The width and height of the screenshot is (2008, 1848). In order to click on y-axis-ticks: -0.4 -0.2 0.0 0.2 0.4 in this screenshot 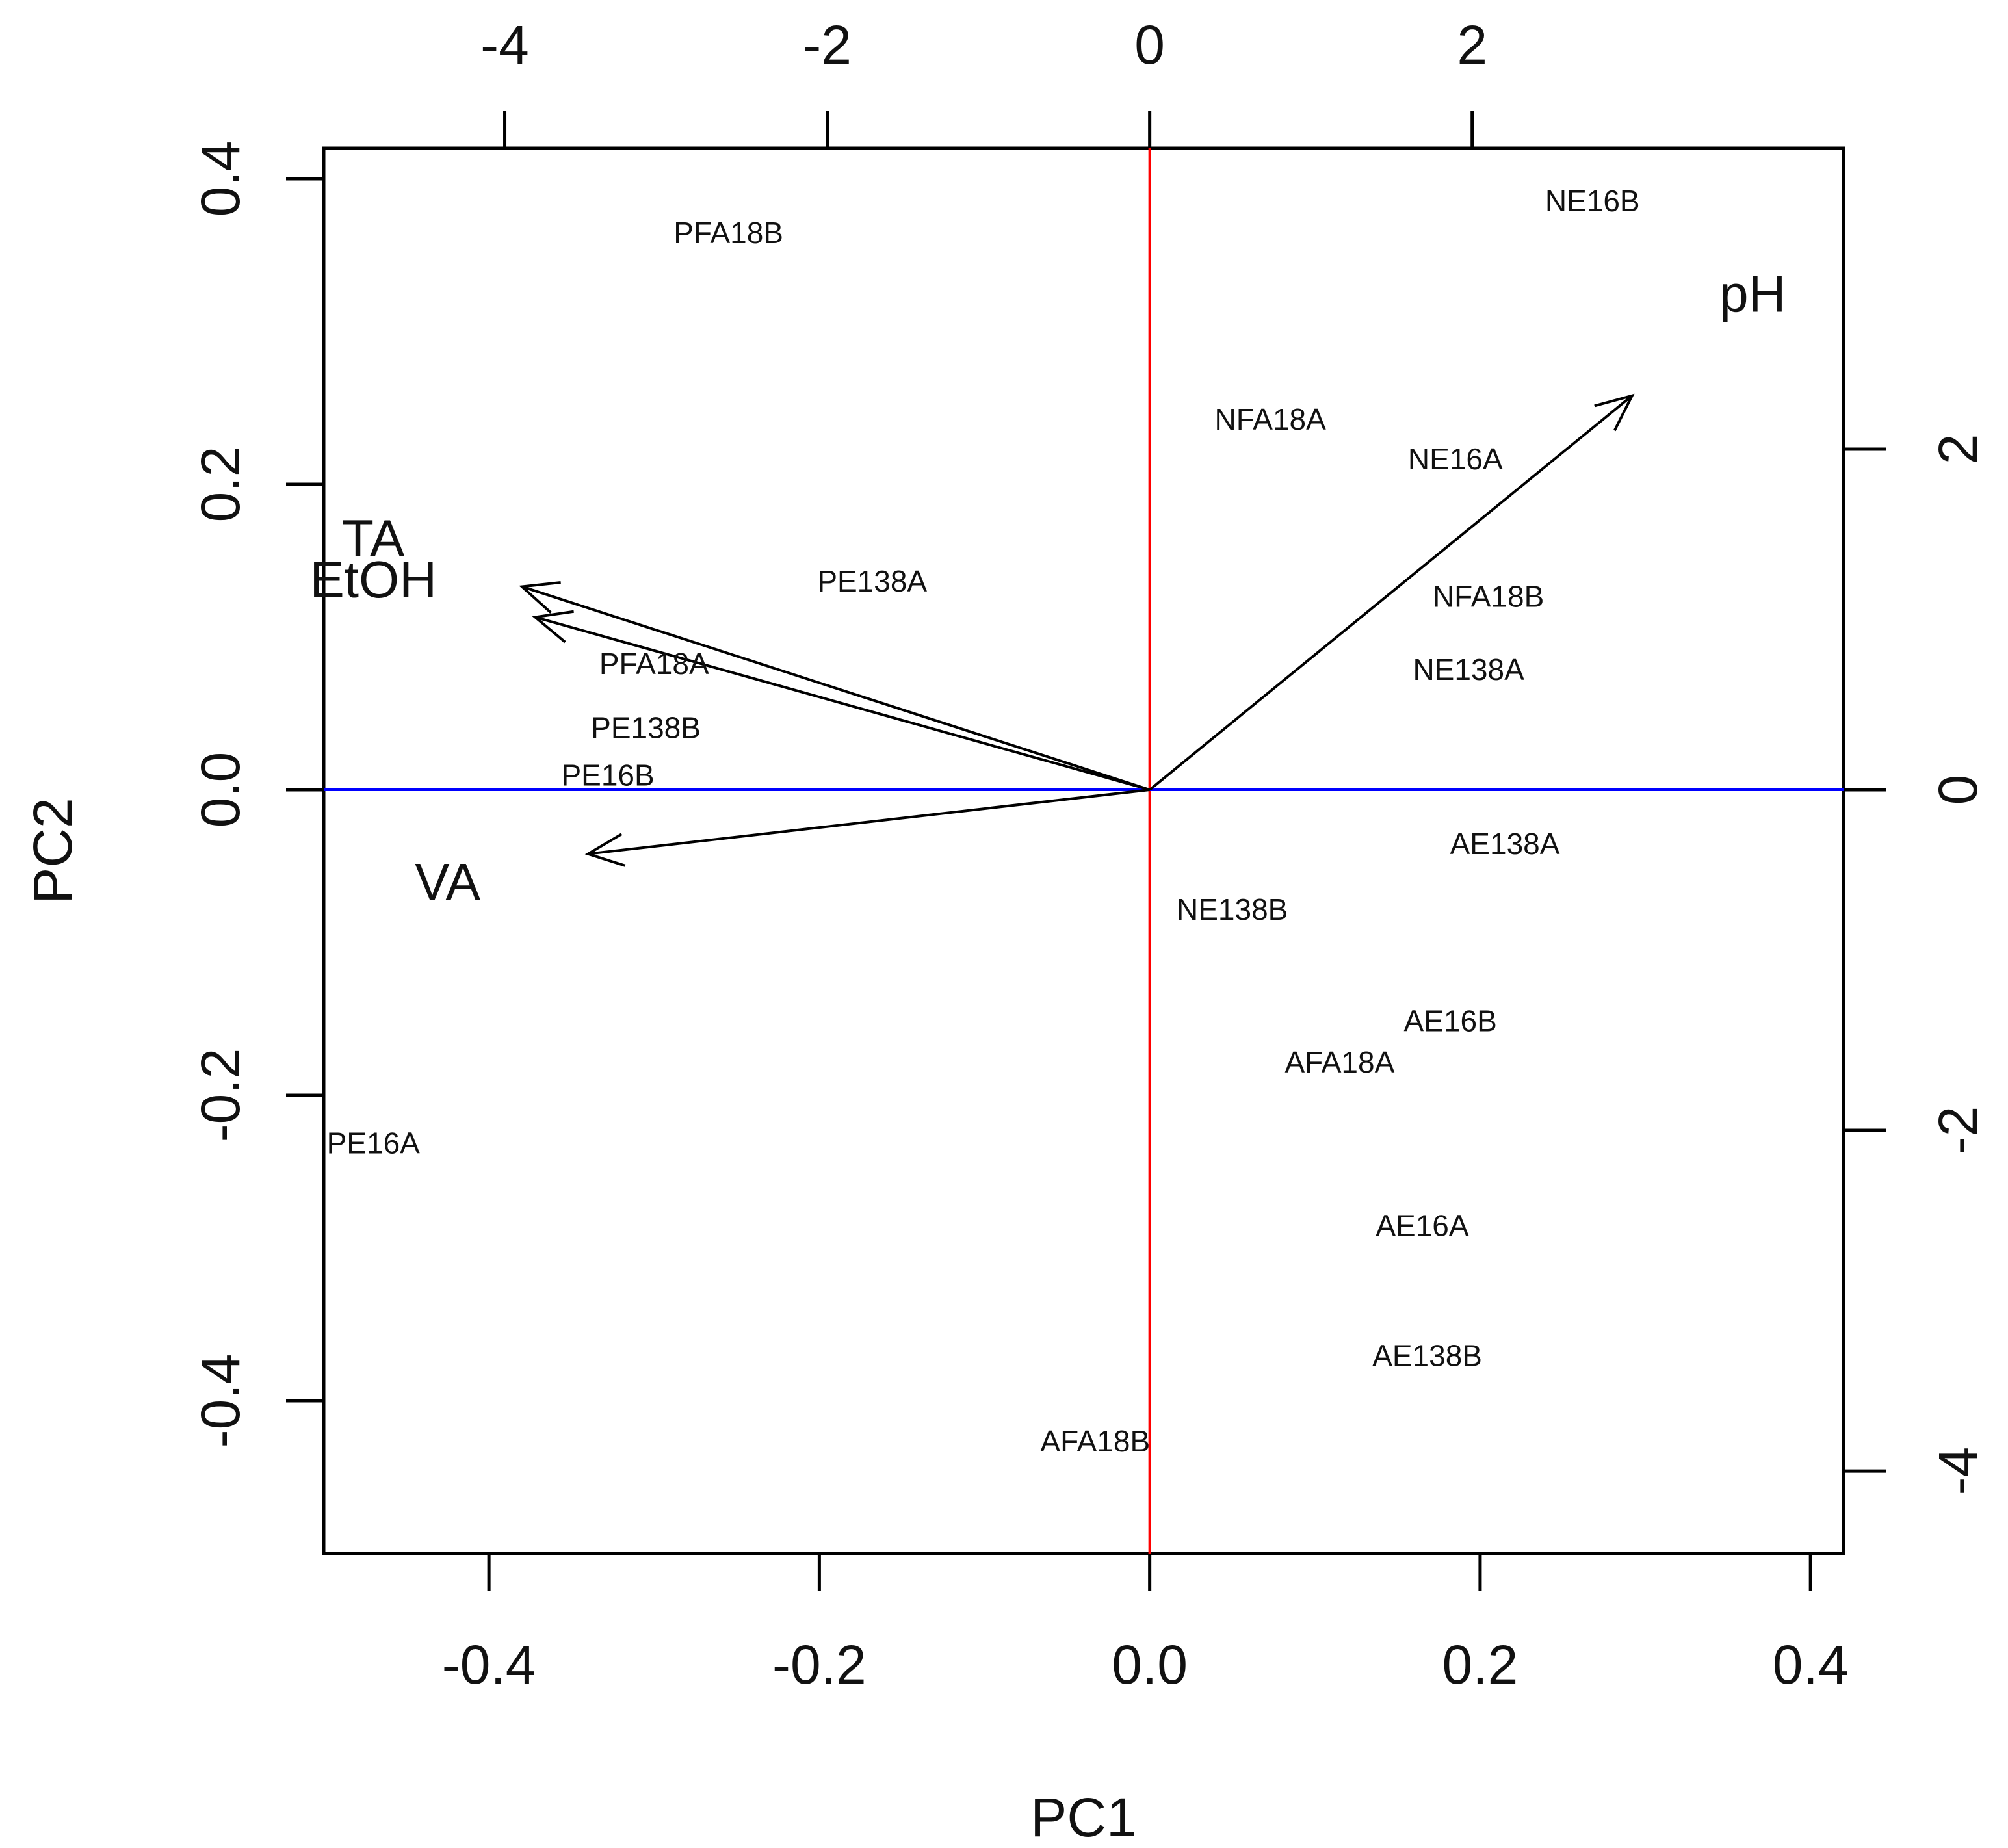, I will do `click(257, 794)`.